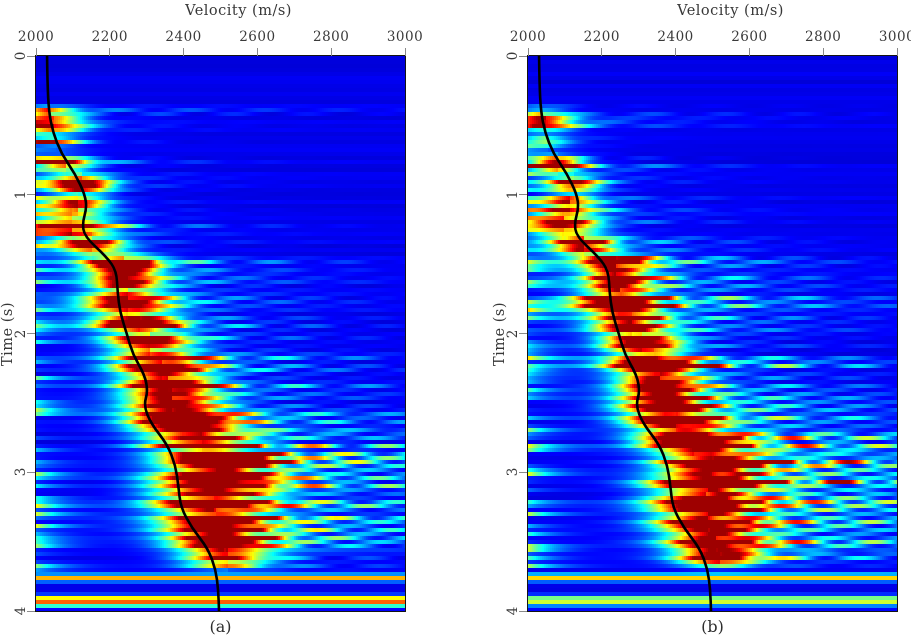 This screenshot has width=911, height=641. I want to click on panel-label-a: (a), so click(220, 626).